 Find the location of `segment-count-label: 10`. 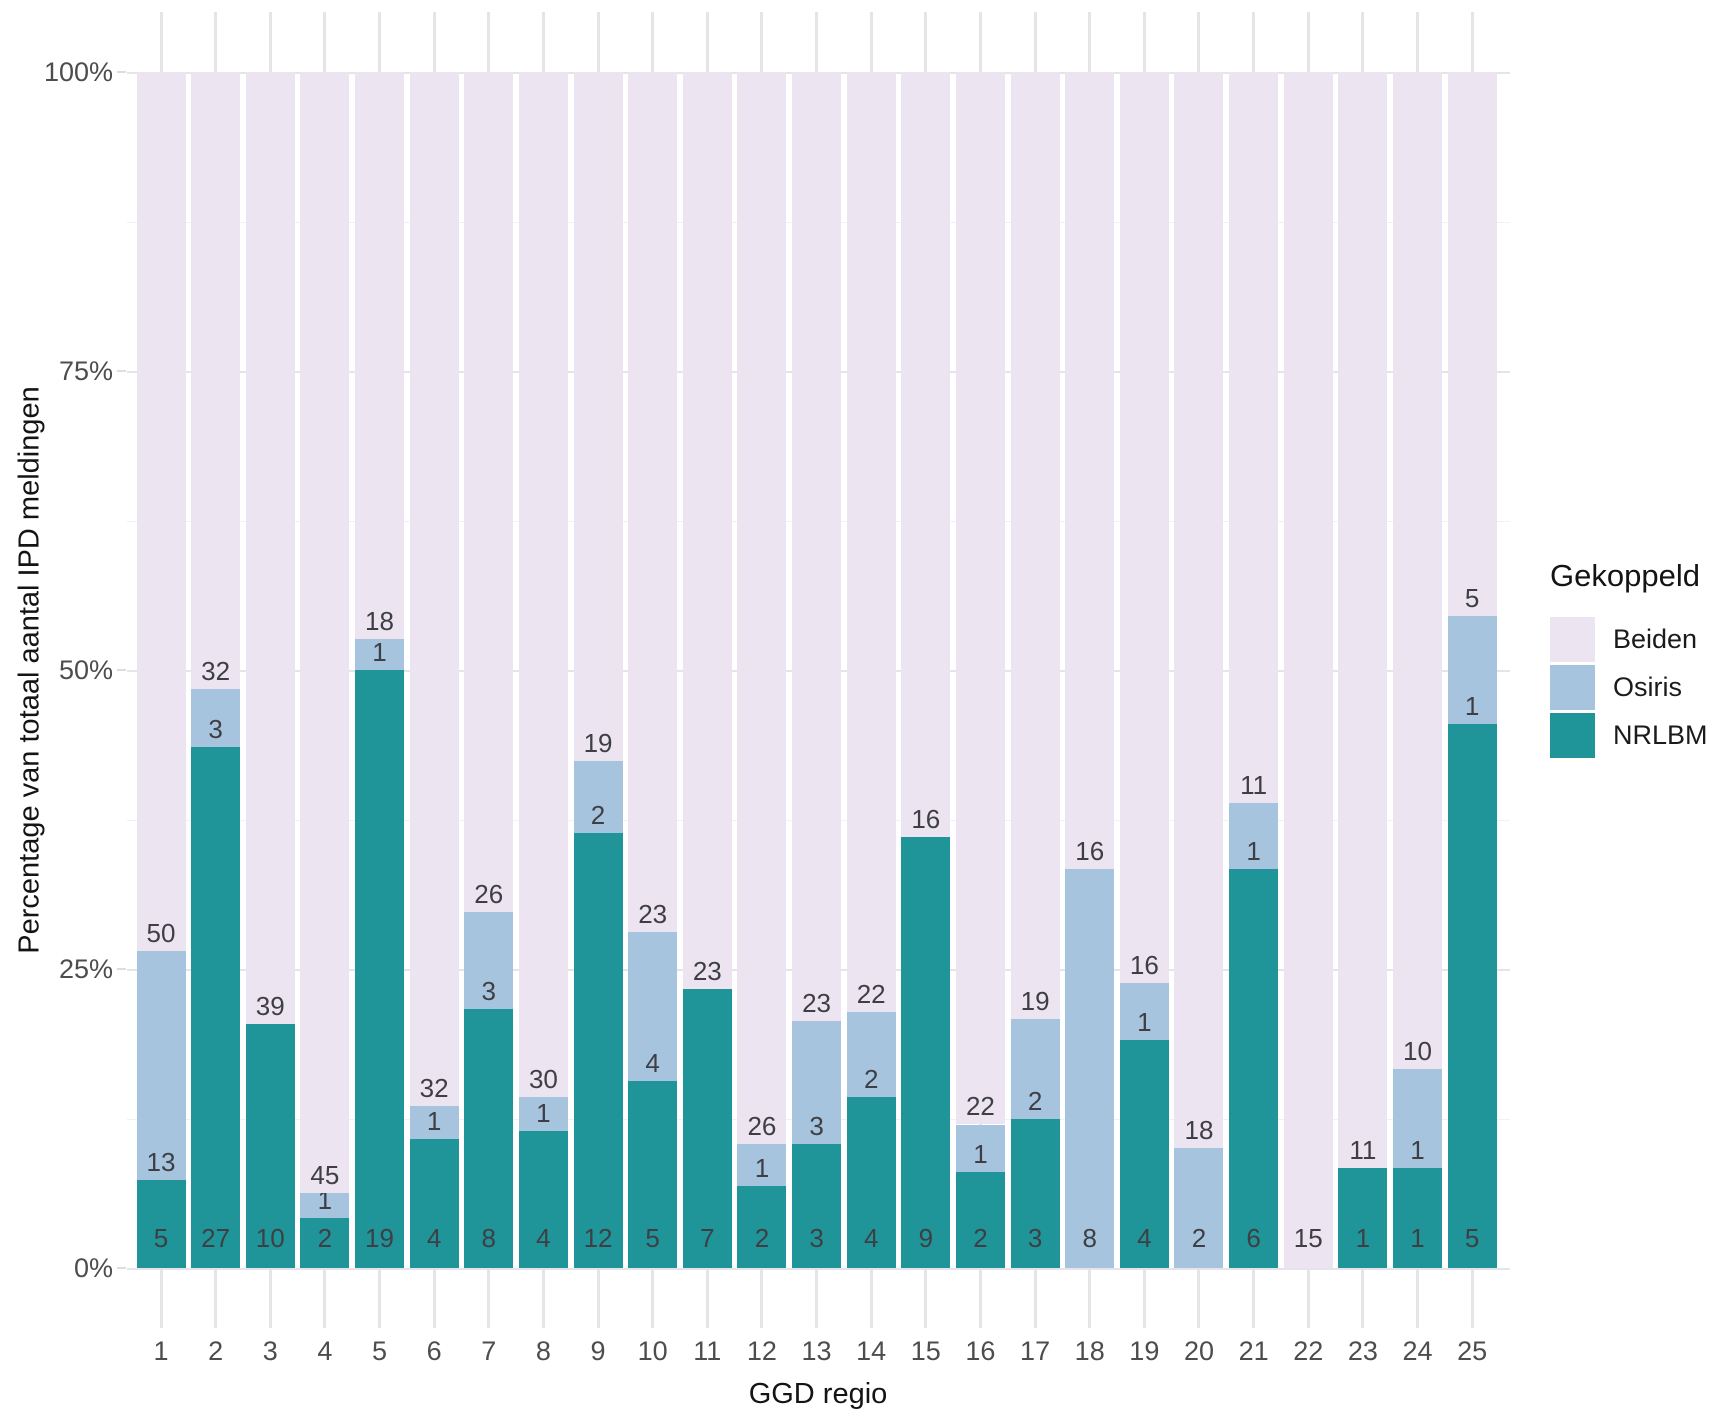

segment-count-label: 10 is located at coordinates (1417, 1050).